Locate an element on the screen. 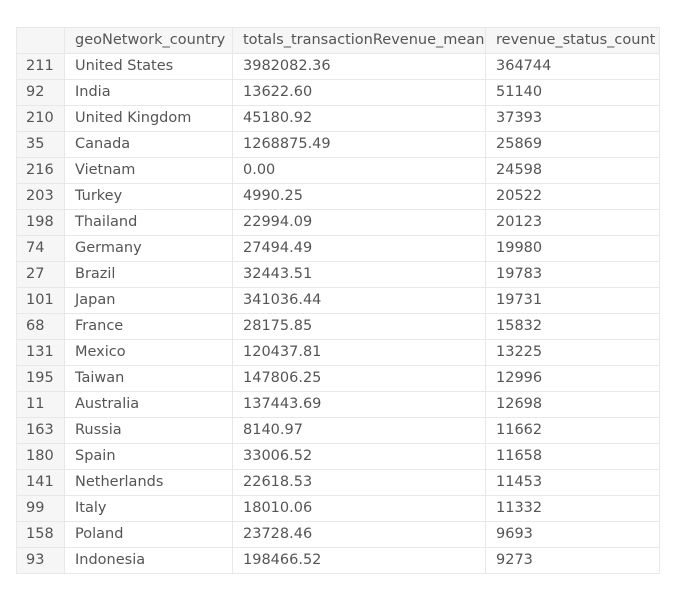 The width and height of the screenshot is (685, 599). cell-country: Australia is located at coordinates (148, 404).